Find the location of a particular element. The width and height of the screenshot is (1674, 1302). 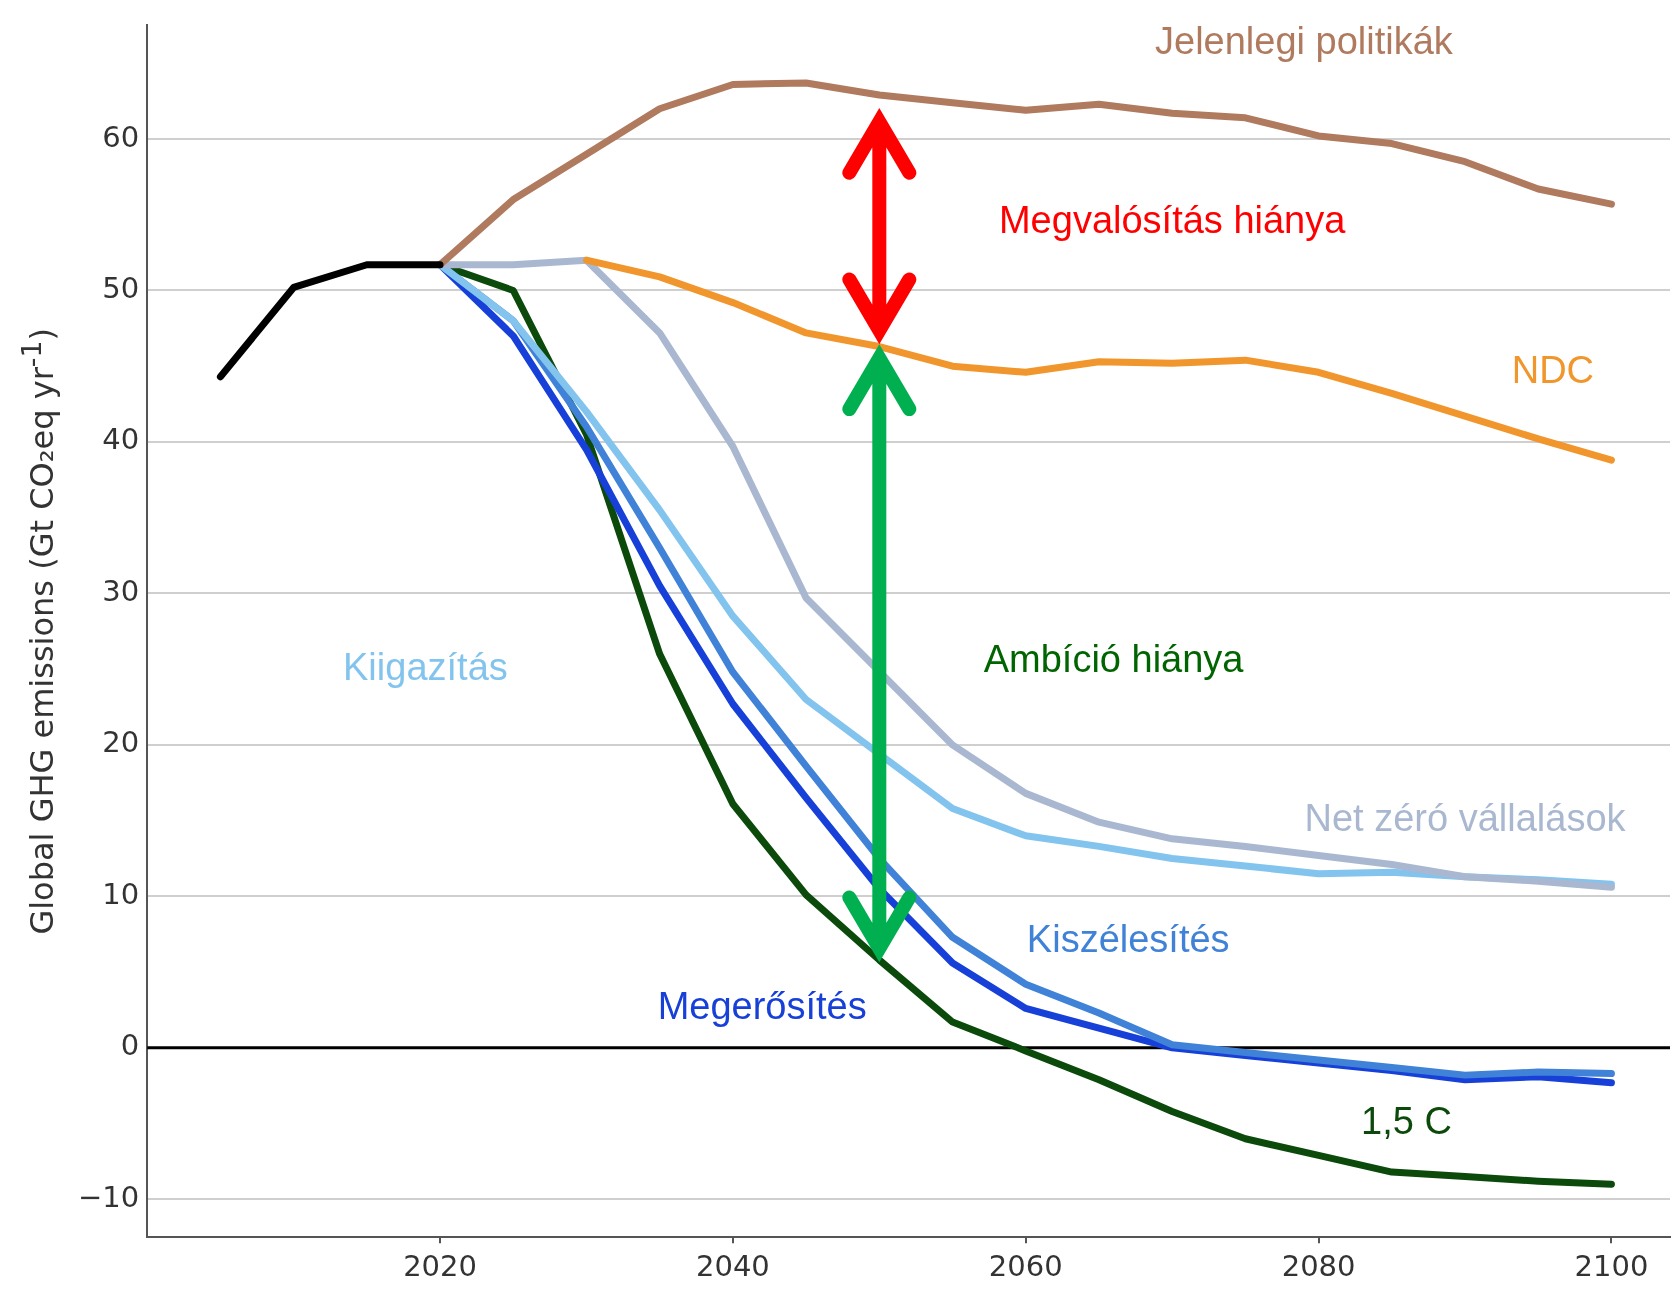

y-tick-label: 30 is located at coordinates (121, 590).